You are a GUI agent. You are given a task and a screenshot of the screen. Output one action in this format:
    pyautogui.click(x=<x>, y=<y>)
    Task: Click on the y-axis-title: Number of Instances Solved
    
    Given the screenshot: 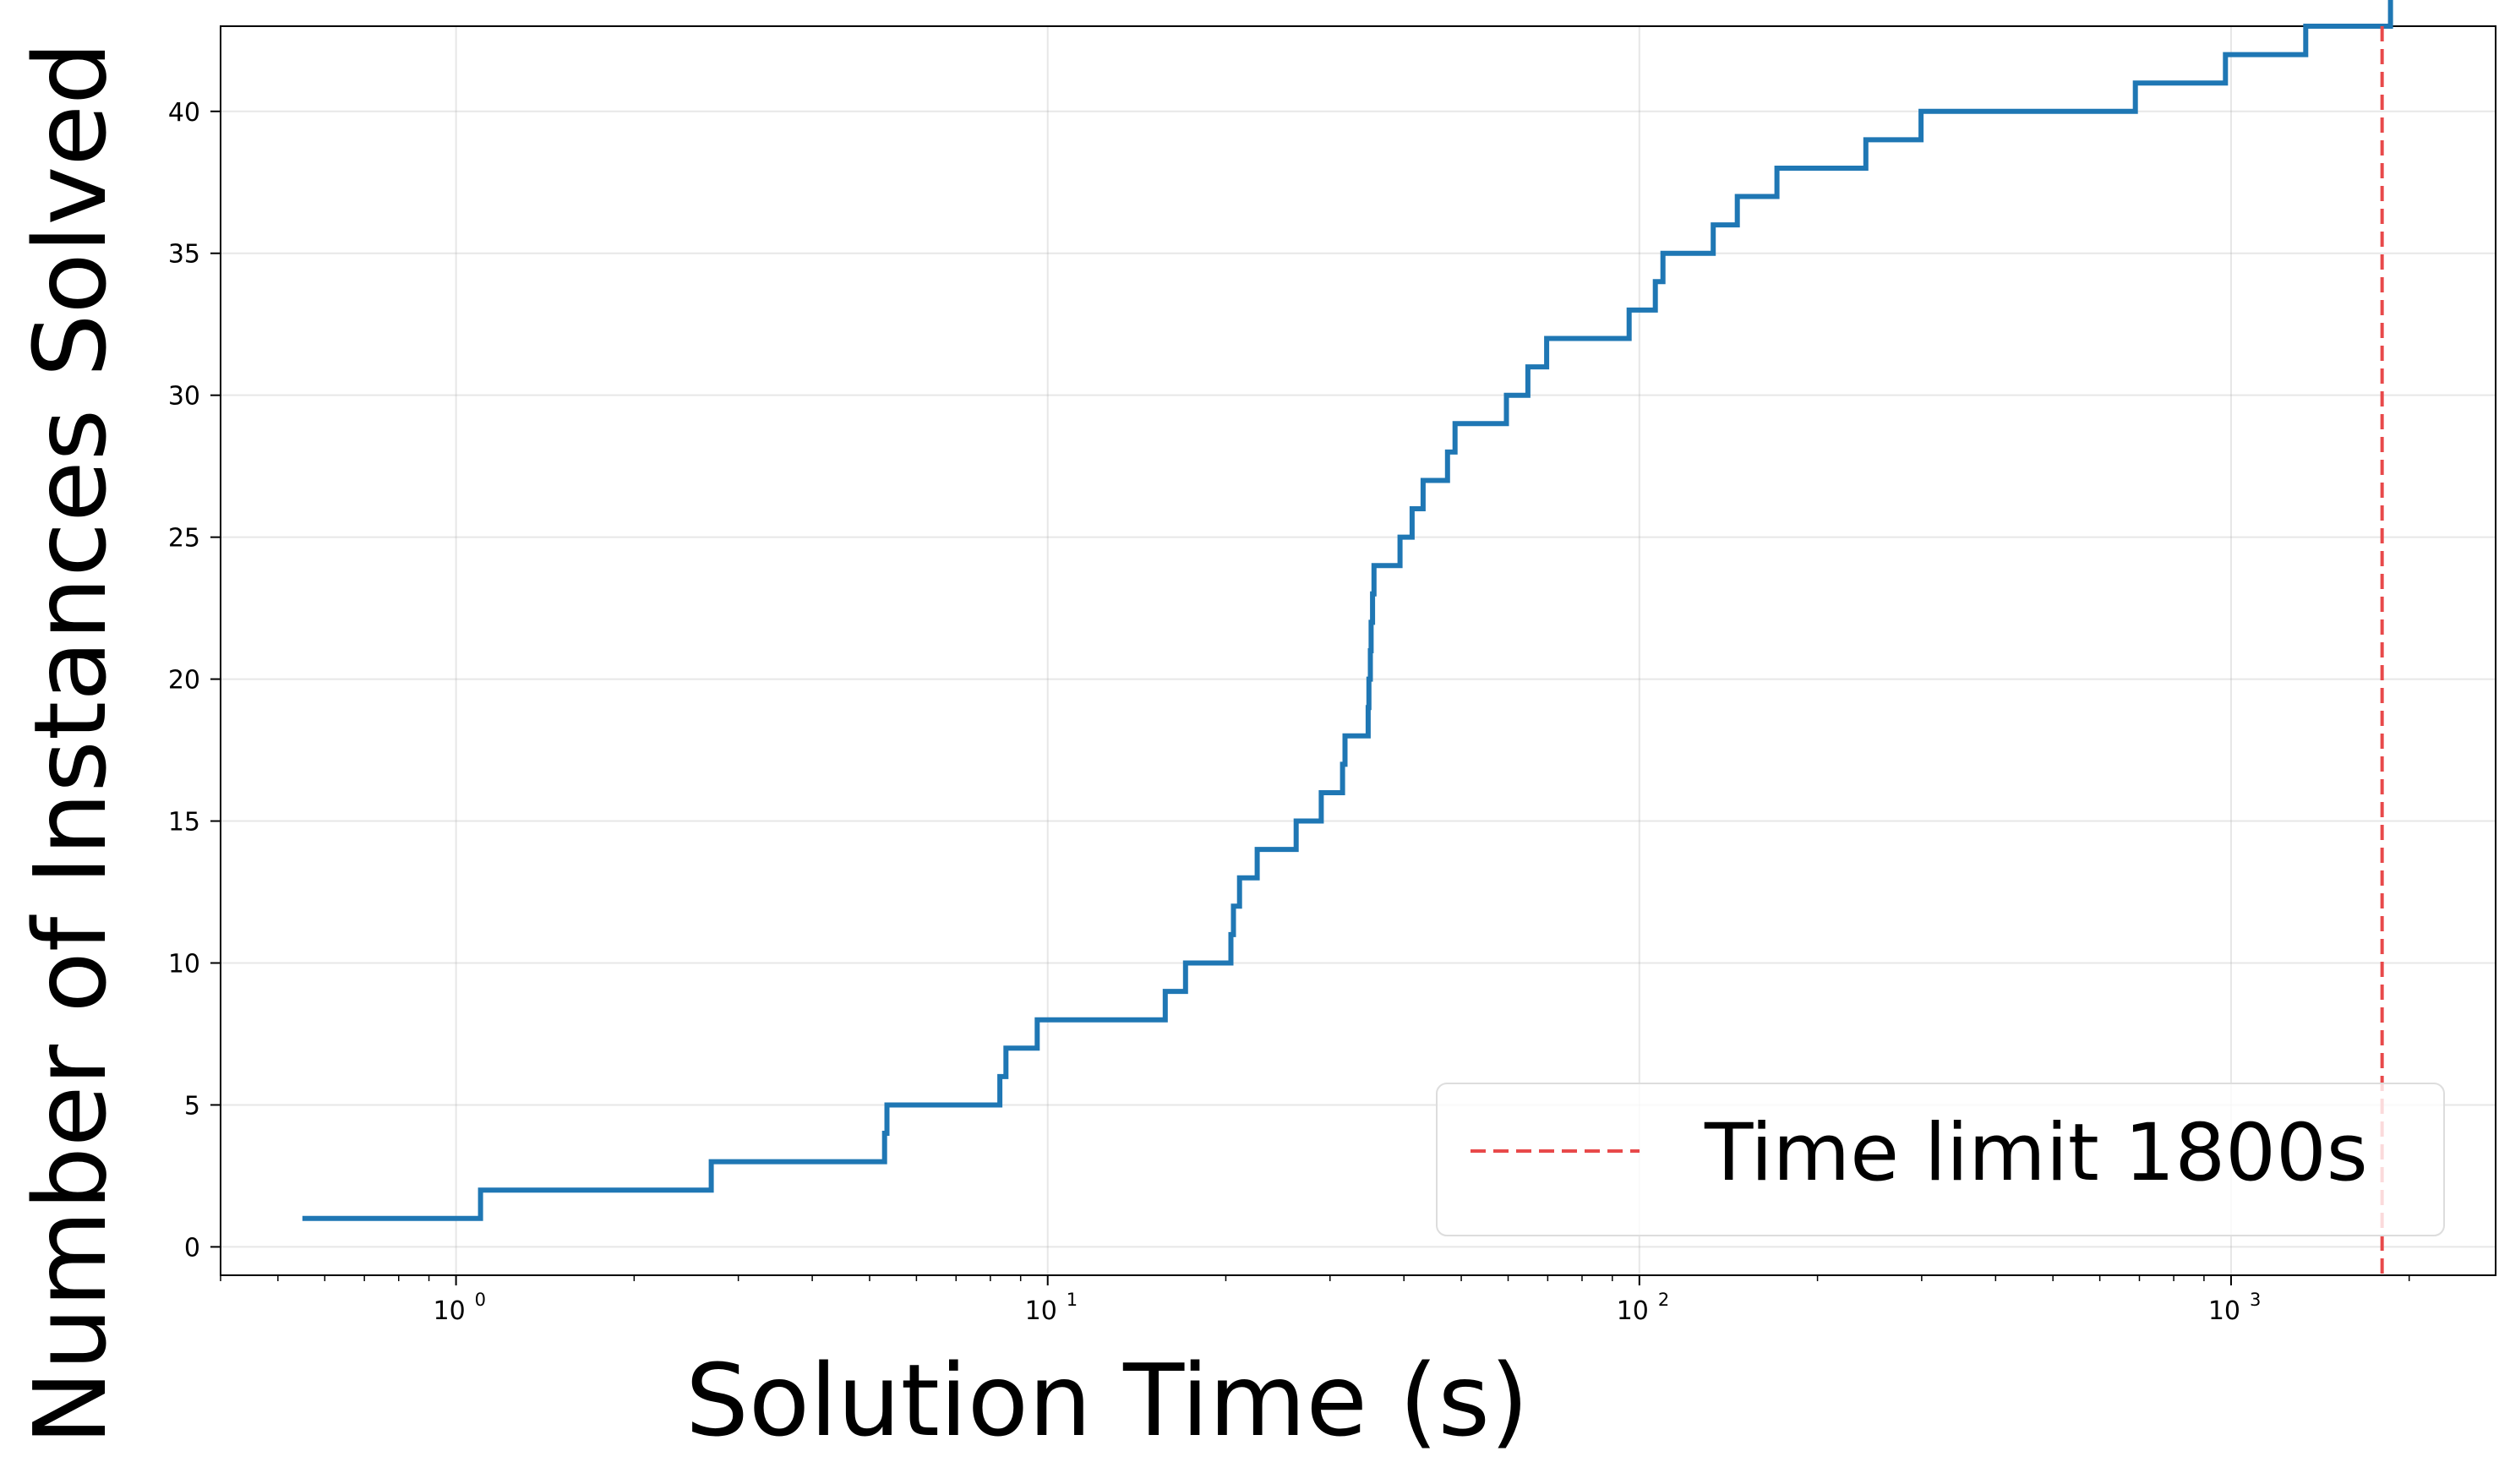 What is the action you would take?
    pyautogui.click(x=70, y=743)
    